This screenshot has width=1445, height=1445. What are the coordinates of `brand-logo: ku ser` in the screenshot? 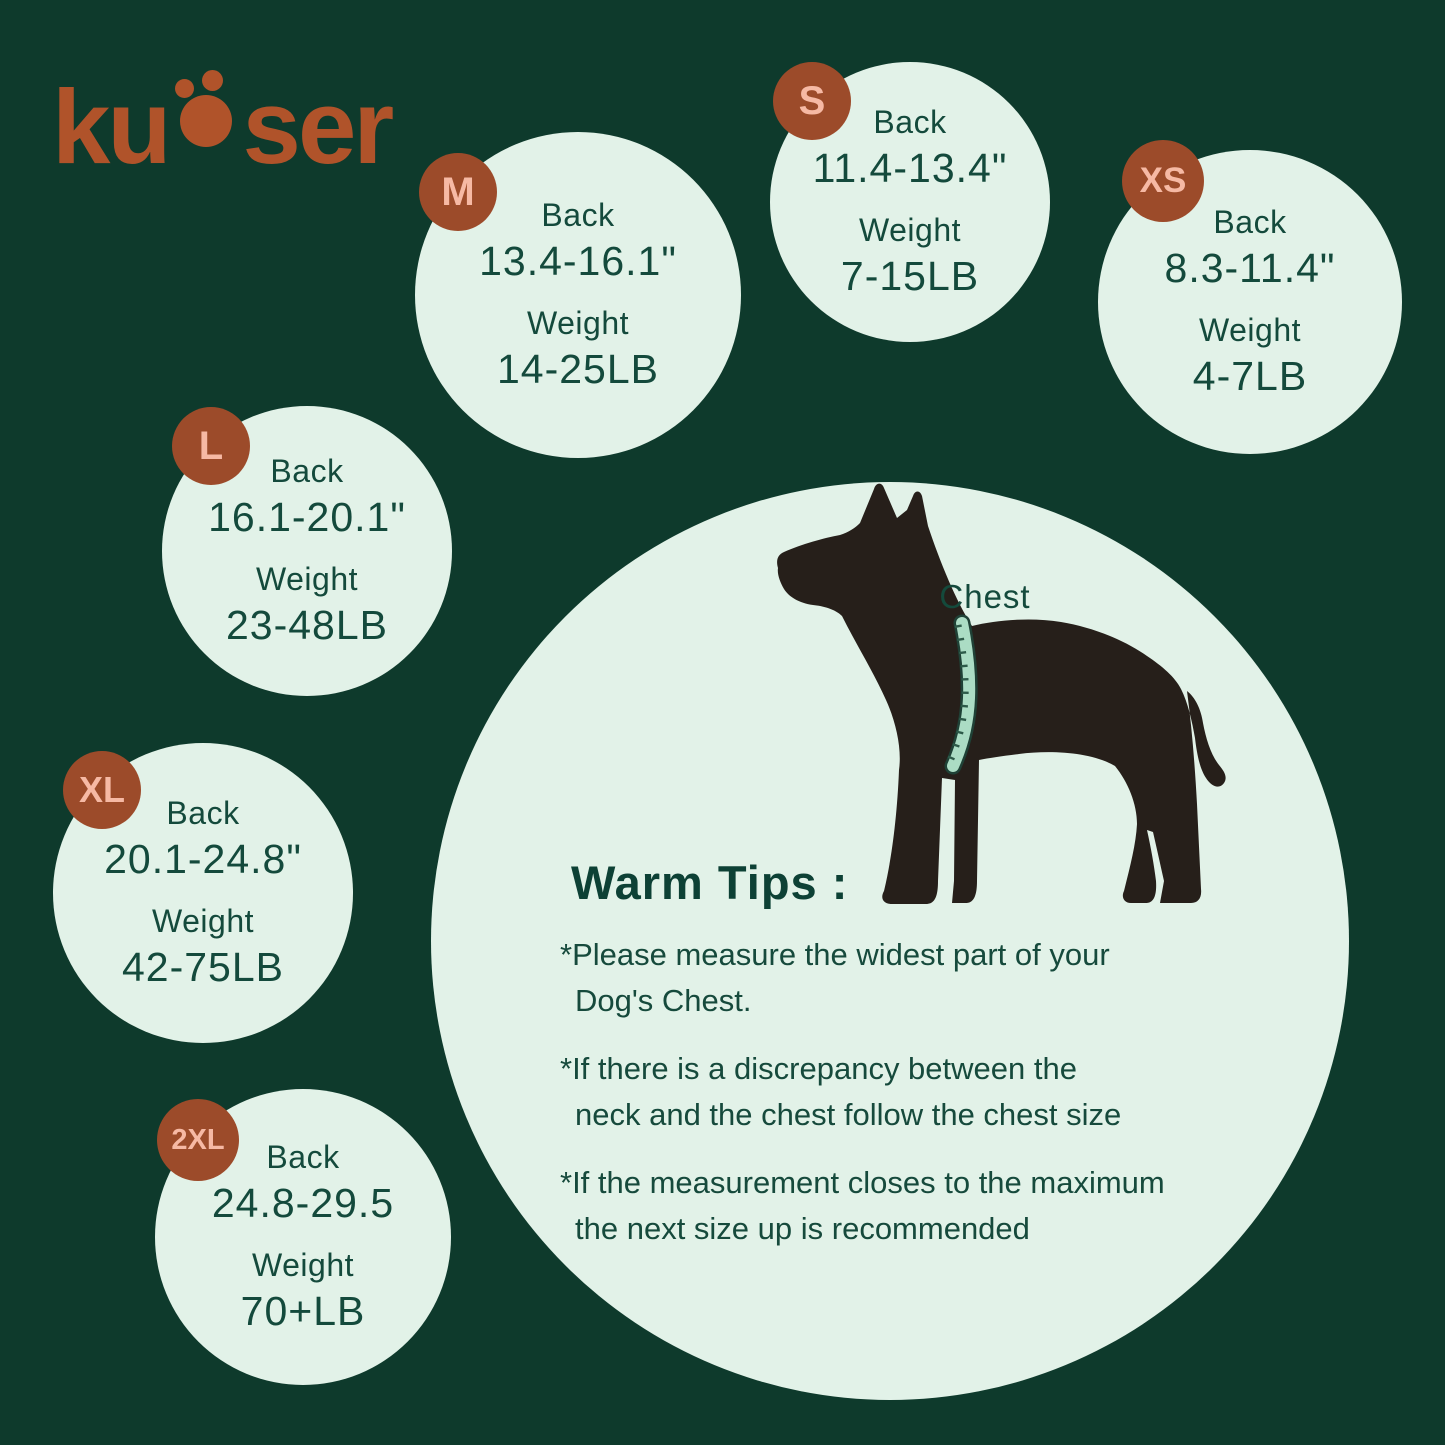 It's located at (223, 127).